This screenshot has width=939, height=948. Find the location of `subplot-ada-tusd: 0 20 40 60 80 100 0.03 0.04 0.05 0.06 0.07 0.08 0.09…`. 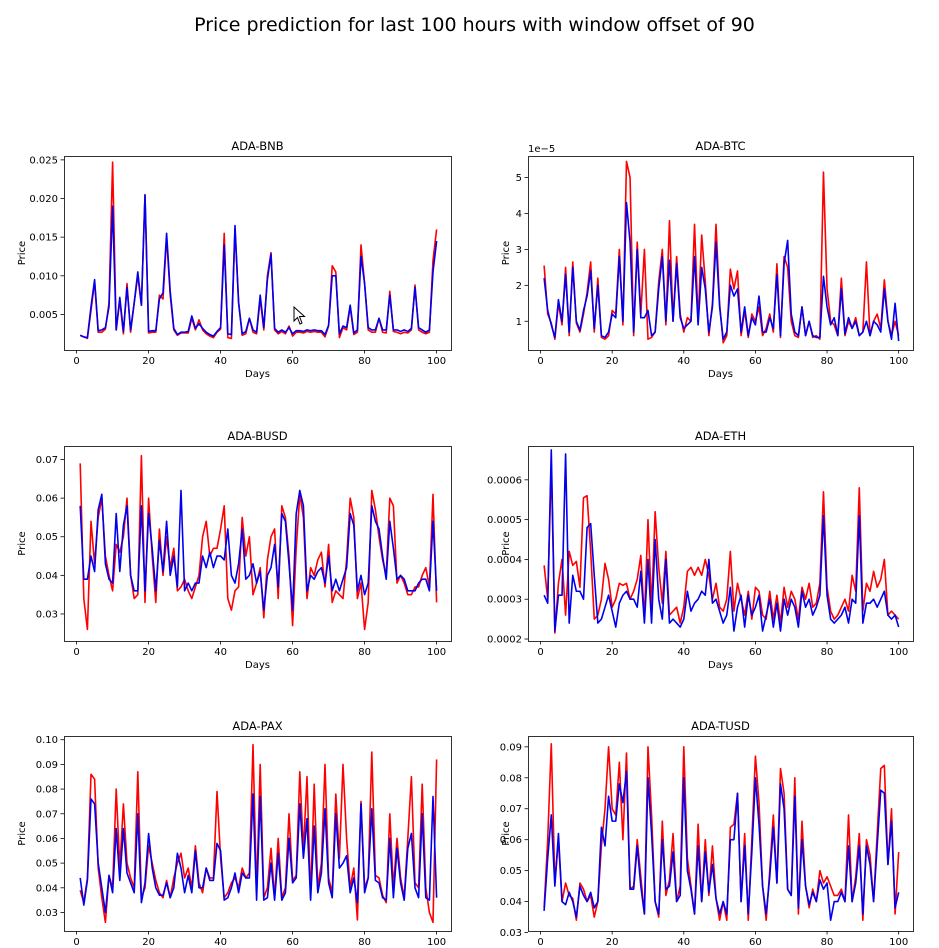

subplot-ada-tusd: 0 20 40 60 80 100 0.03 0.04 0.05 0.06 0.07 0.08 0.09… is located at coordinates (707, 833).